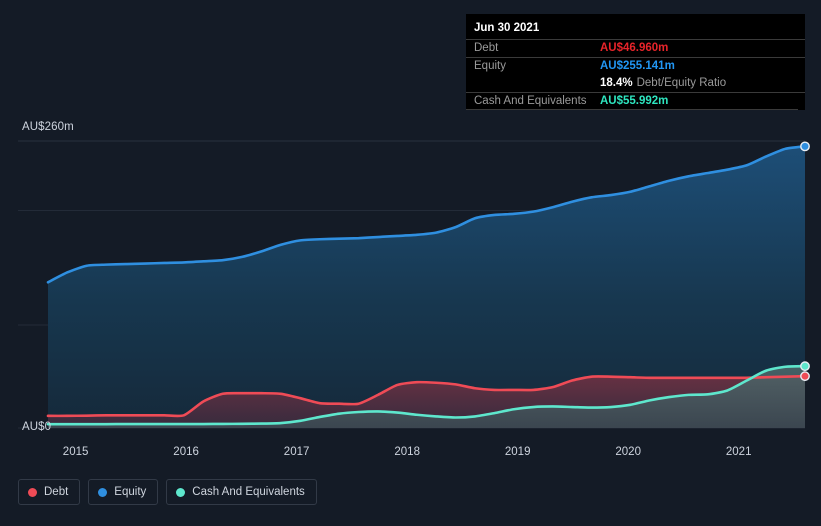 The image size is (821, 526). What do you see at coordinates (103, 492) in the screenshot?
I see `legend-dot-equity-icon` at bounding box center [103, 492].